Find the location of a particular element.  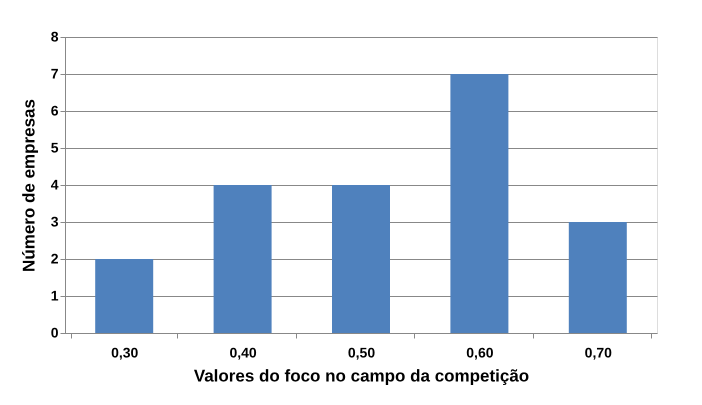

y-tick-label: 2 is located at coordinates (54, 258).